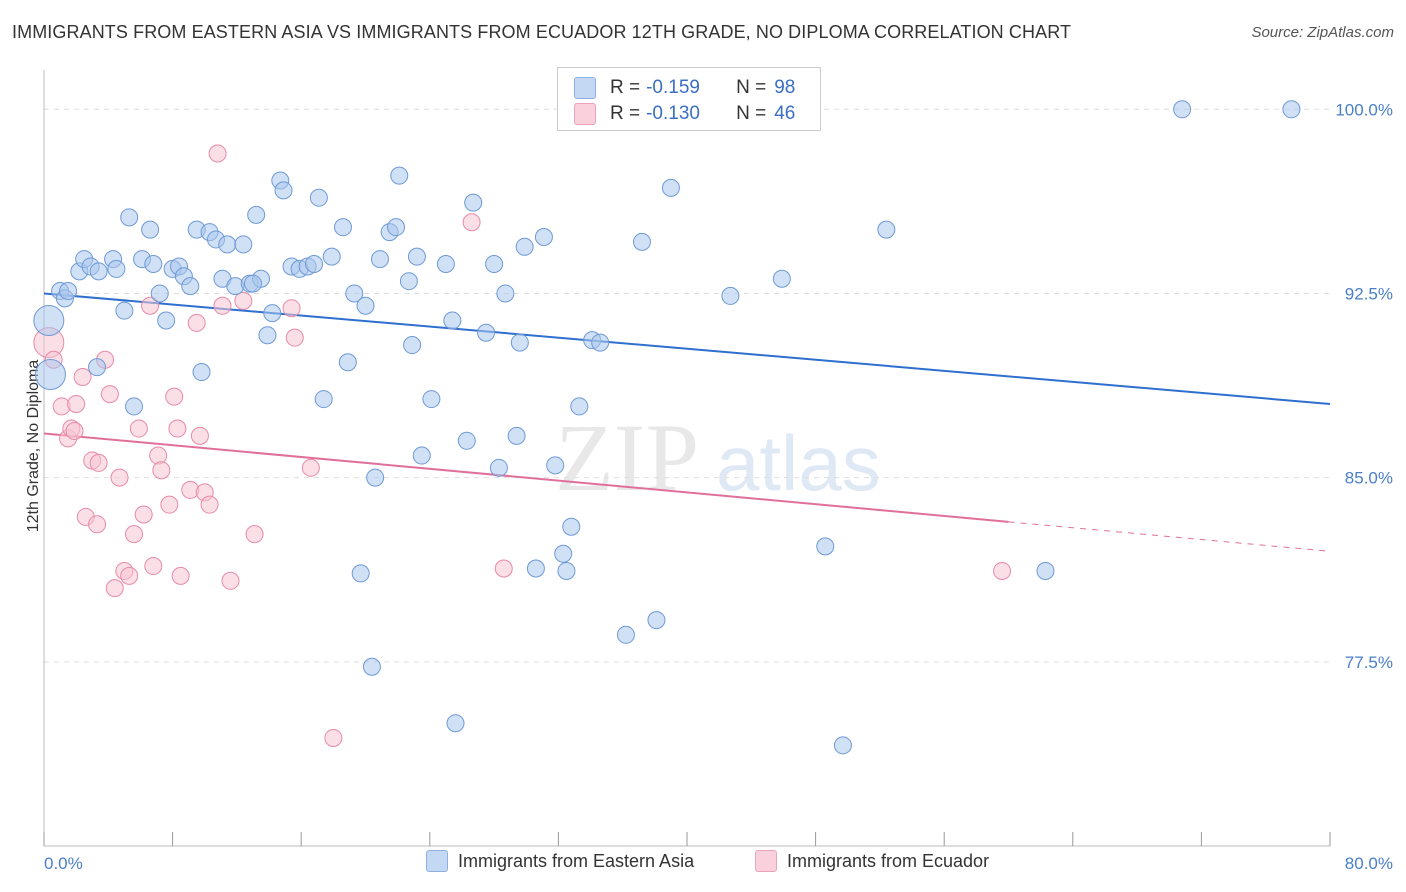  I want to click on legend-item-ecuador: Immigrants from Ecuador, so click(872, 861).